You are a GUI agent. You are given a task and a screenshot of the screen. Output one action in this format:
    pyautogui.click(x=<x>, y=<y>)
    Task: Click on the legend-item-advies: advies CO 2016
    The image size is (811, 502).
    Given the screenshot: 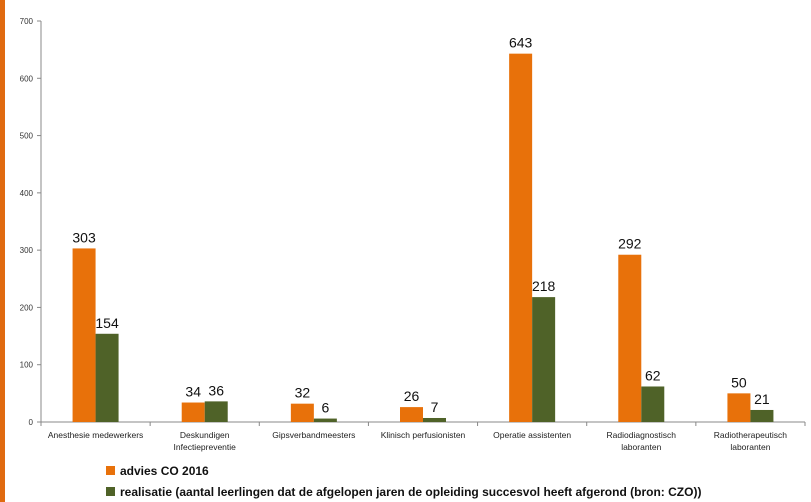 What is the action you would take?
    pyautogui.click(x=403, y=470)
    